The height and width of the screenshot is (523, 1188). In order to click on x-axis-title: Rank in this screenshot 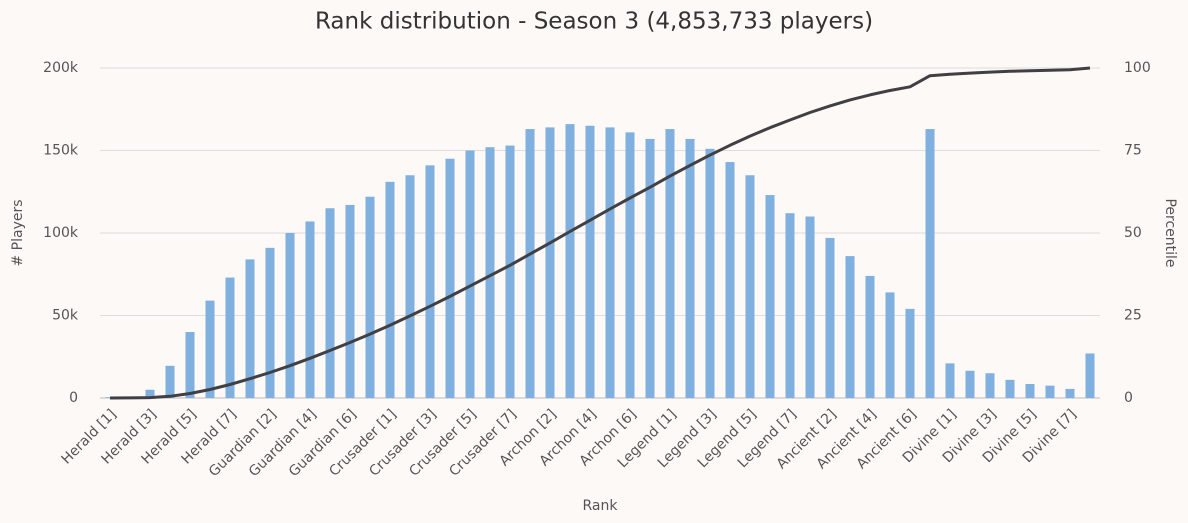, I will do `click(601, 506)`.